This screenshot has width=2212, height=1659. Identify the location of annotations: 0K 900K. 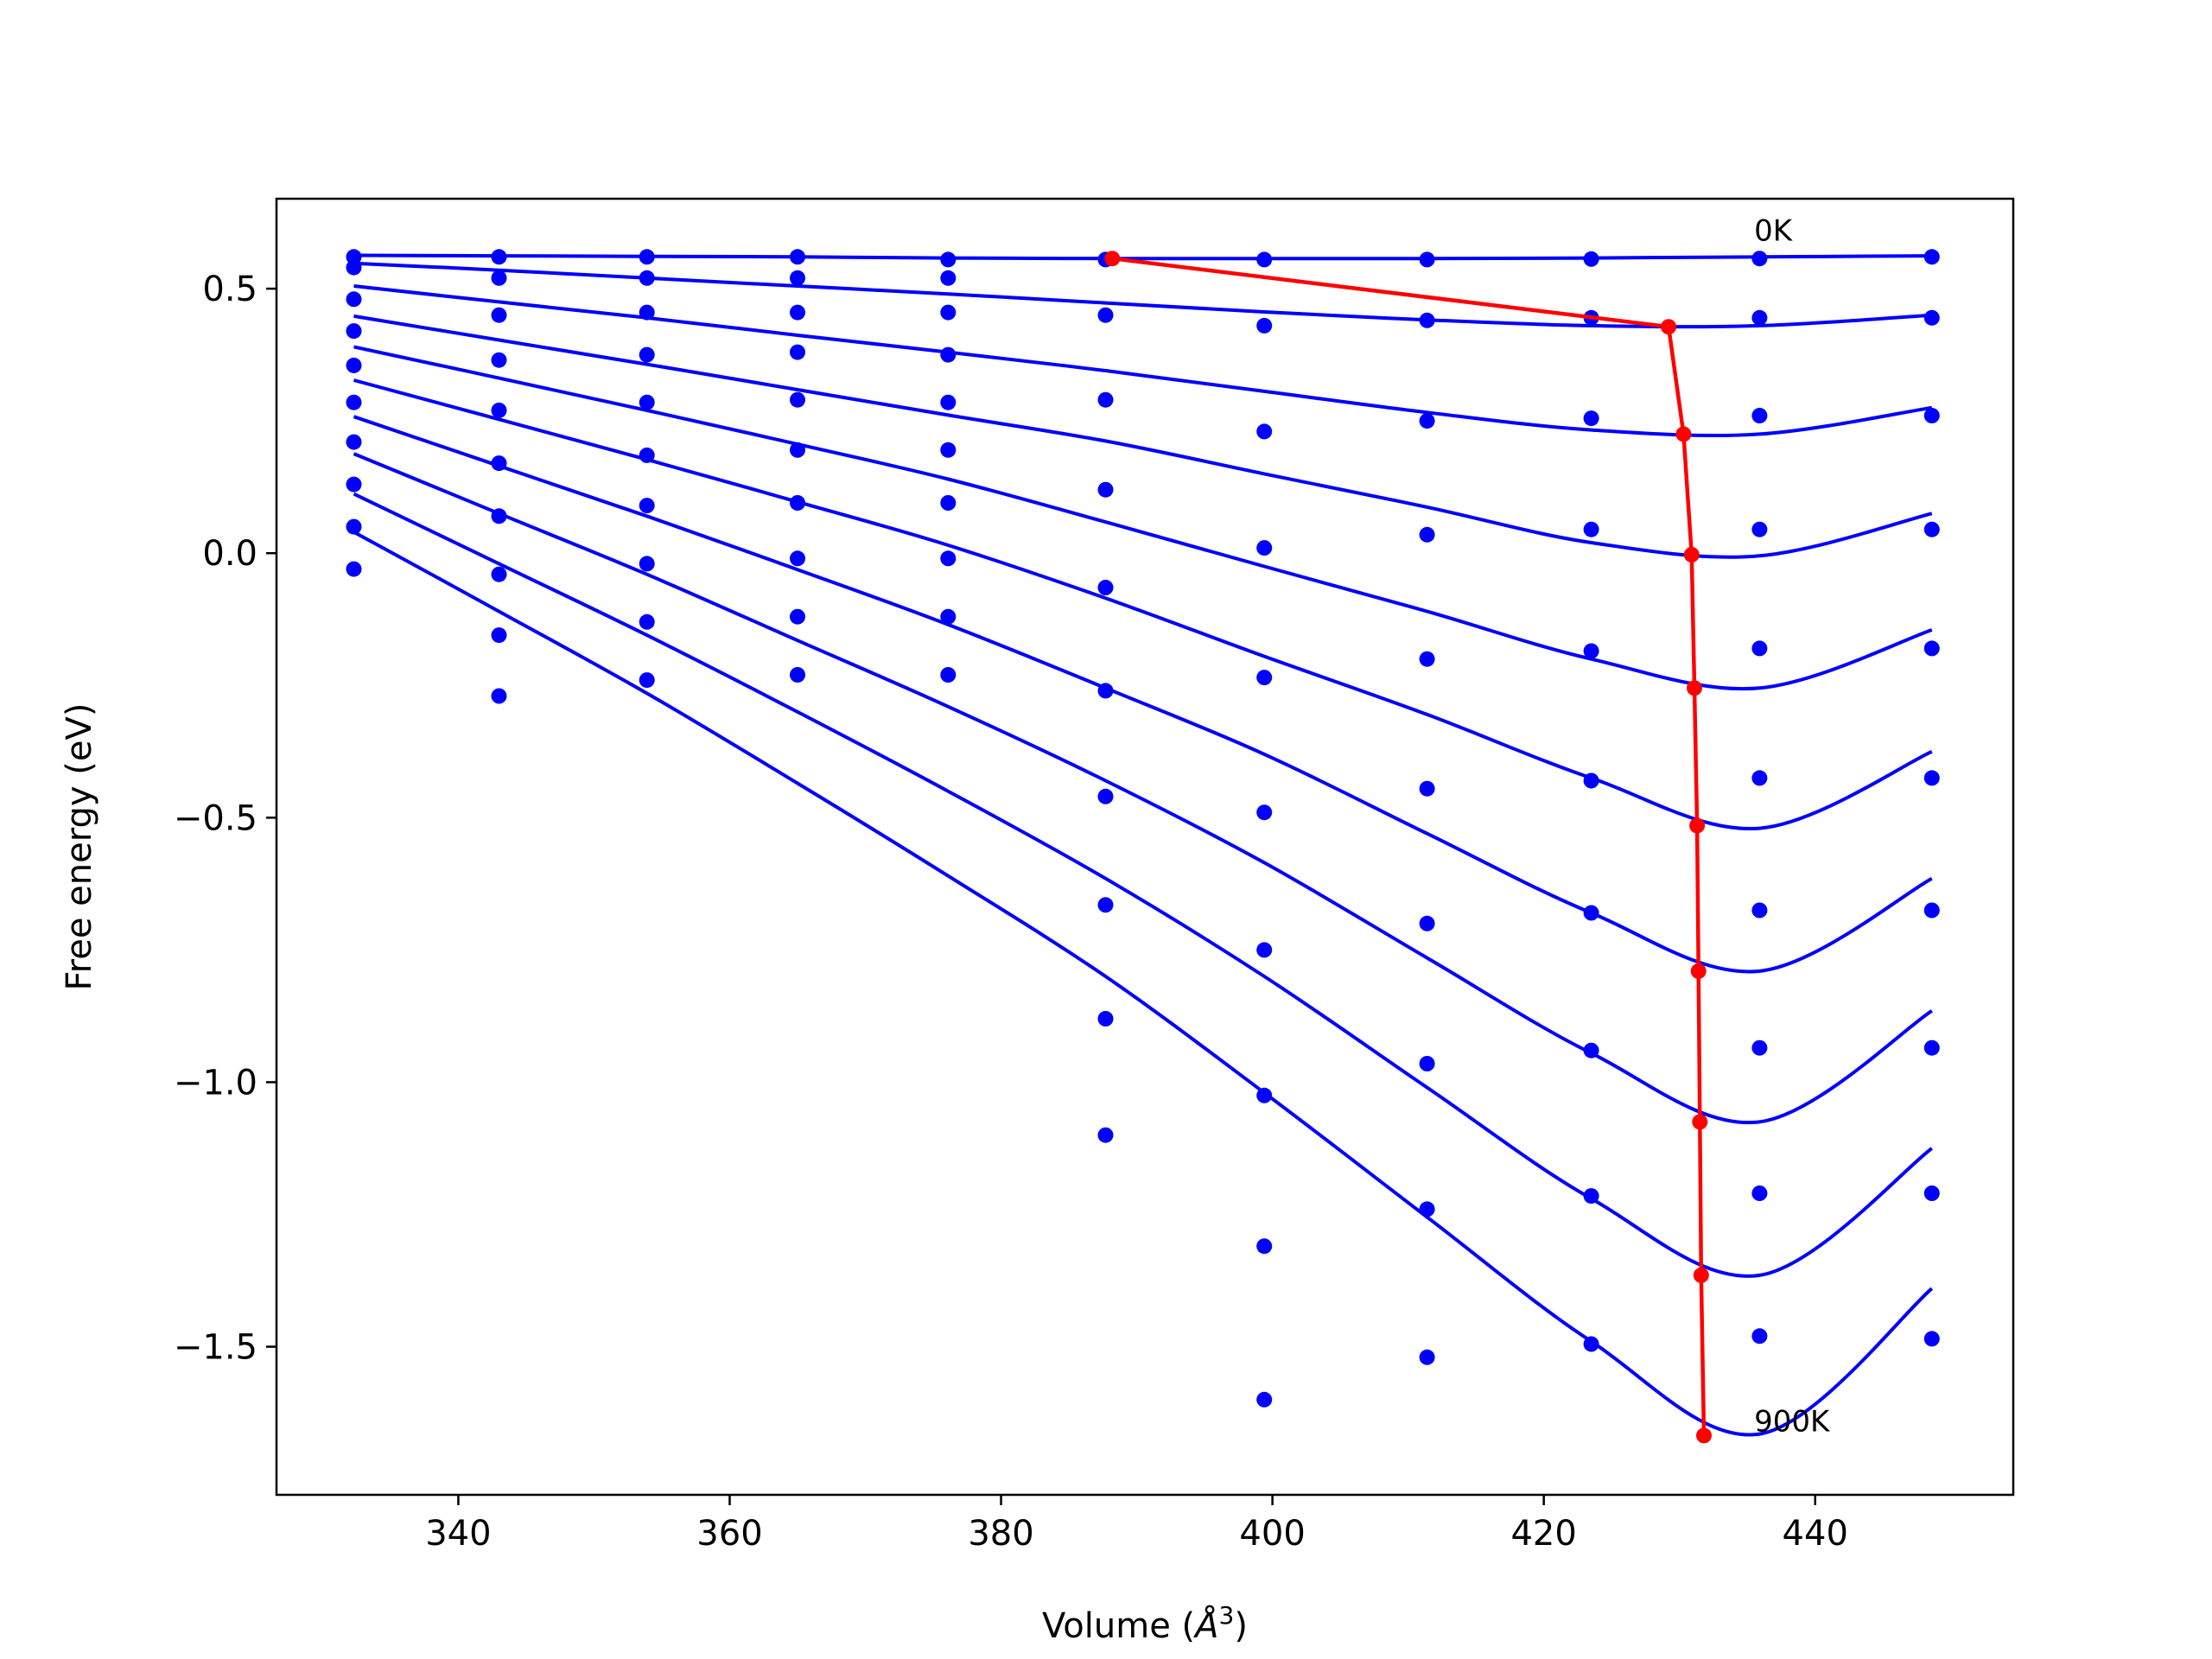
(1792, 827).